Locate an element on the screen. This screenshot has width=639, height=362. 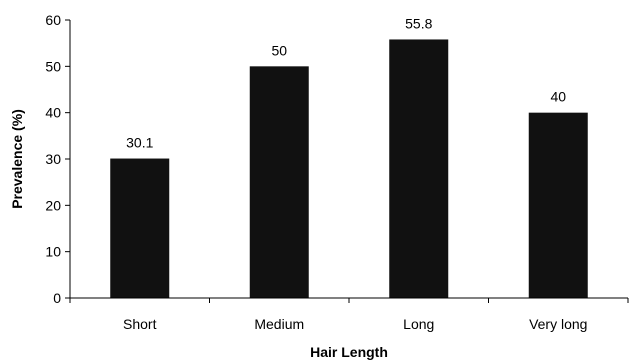
y-tick-label-4: 40 is located at coordinates (53, 113).